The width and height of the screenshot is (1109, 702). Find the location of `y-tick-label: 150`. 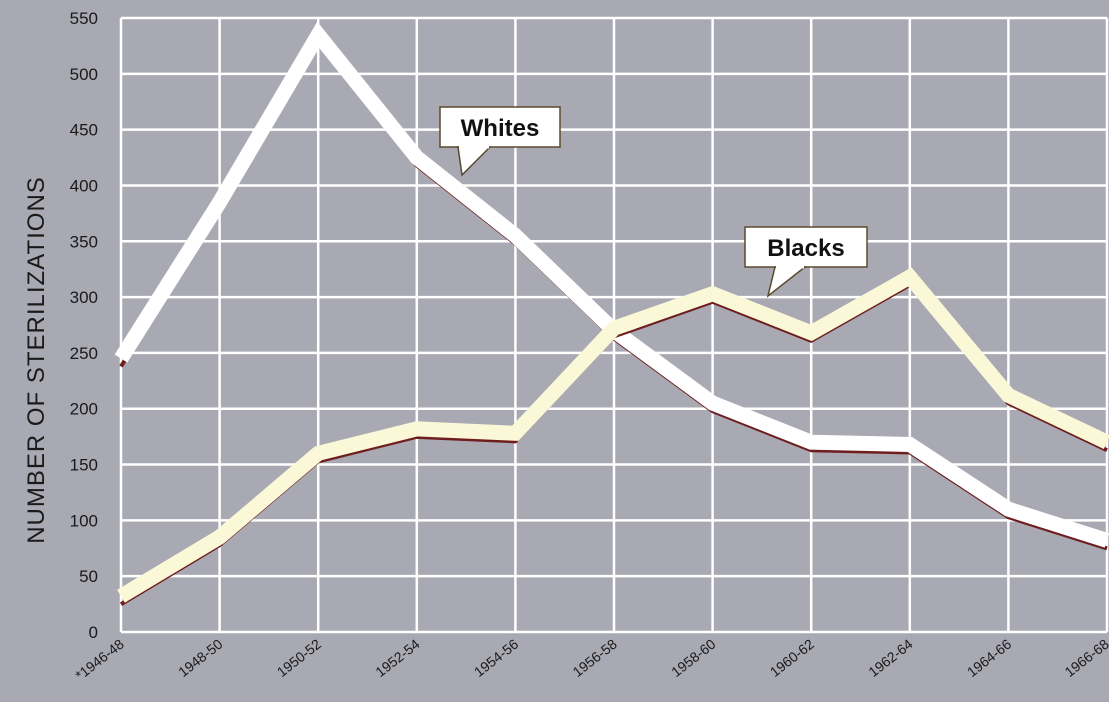

y-tick-label: 150 is located at coordinates (84, 465).